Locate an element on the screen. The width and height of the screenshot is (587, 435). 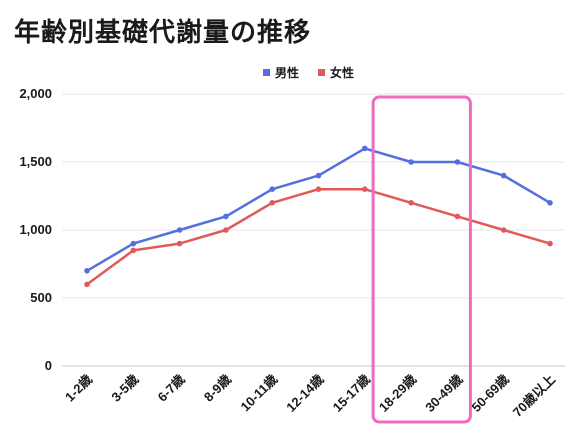
legend-label: 女性 is located at coordinates (342, 72).